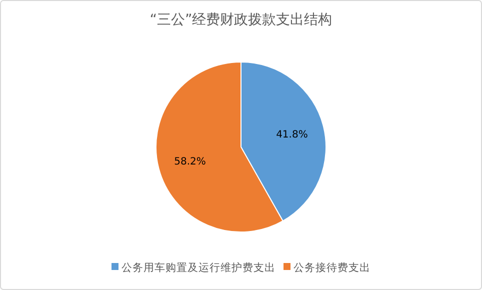  Describe the element at coordinates (332, 267) in the screenshot. I see `legend-label: 公务接待费支出` at that location.